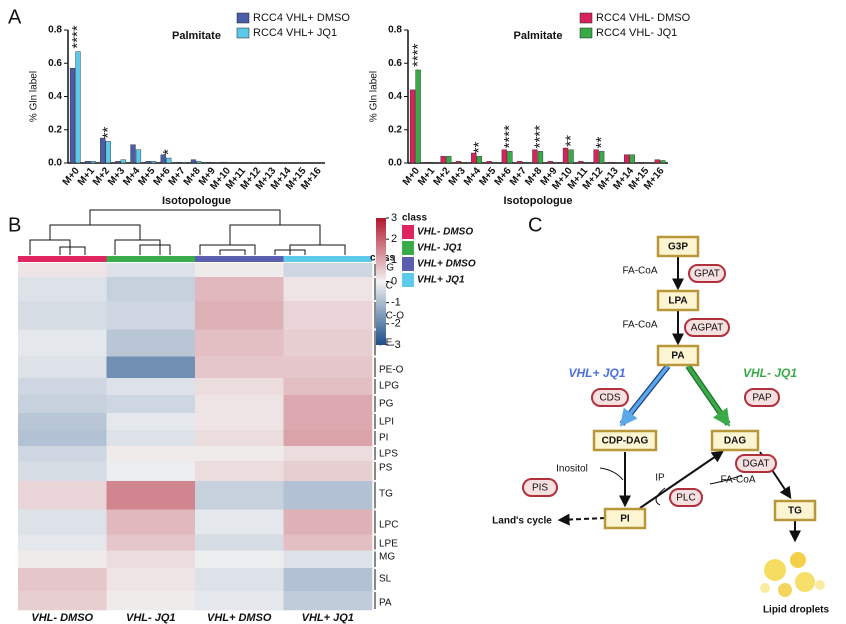 The image size is (846, 624). Describe the element at coordinates (386, 268) in the screenshot. I see `row-label: DG` at that location.